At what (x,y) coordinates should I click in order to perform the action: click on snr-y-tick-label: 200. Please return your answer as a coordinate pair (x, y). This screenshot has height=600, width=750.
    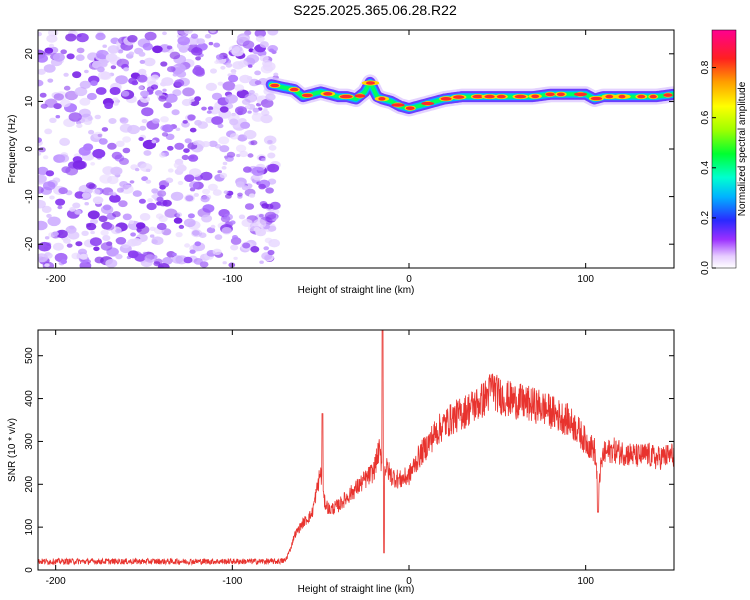
    Looking at the image, I should click on (29, 484).